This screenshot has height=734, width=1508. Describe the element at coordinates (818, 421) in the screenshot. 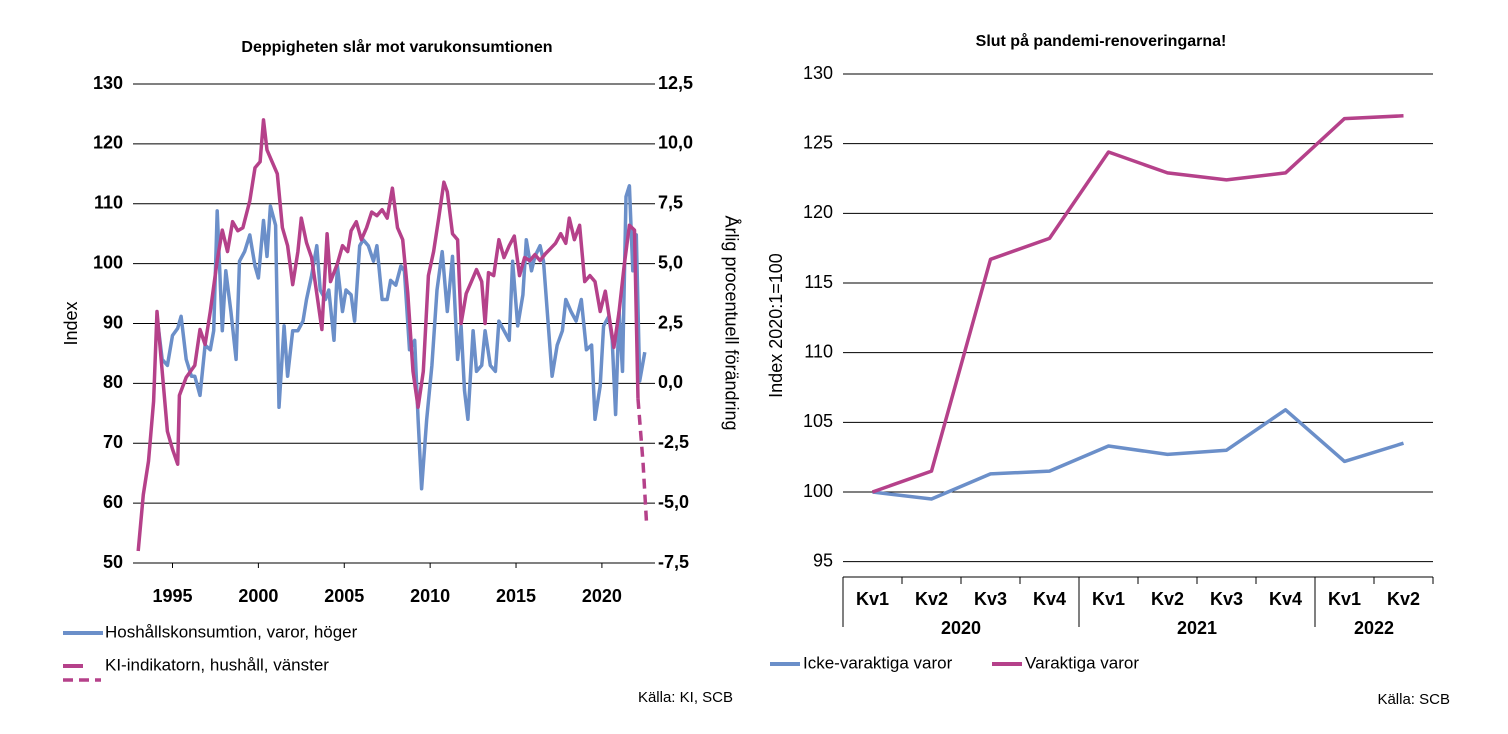

I see `y-tick-label: 105` at that location.